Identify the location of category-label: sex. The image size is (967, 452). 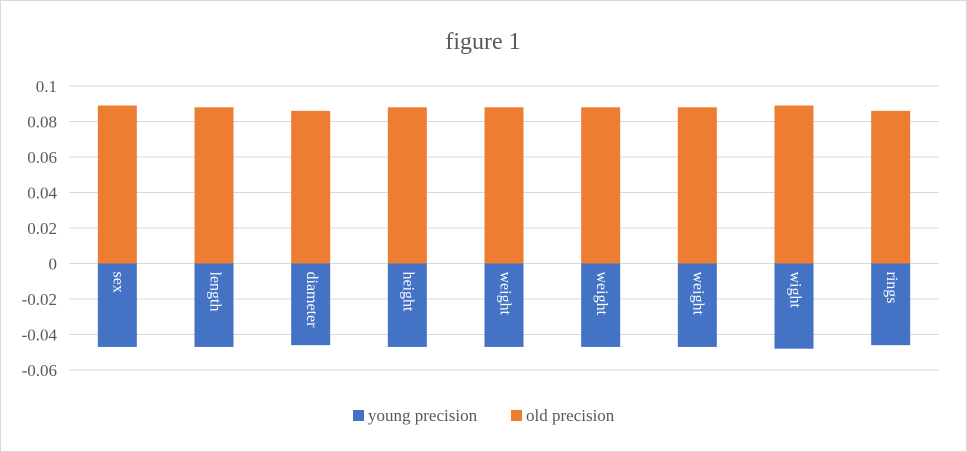
(118, 282).